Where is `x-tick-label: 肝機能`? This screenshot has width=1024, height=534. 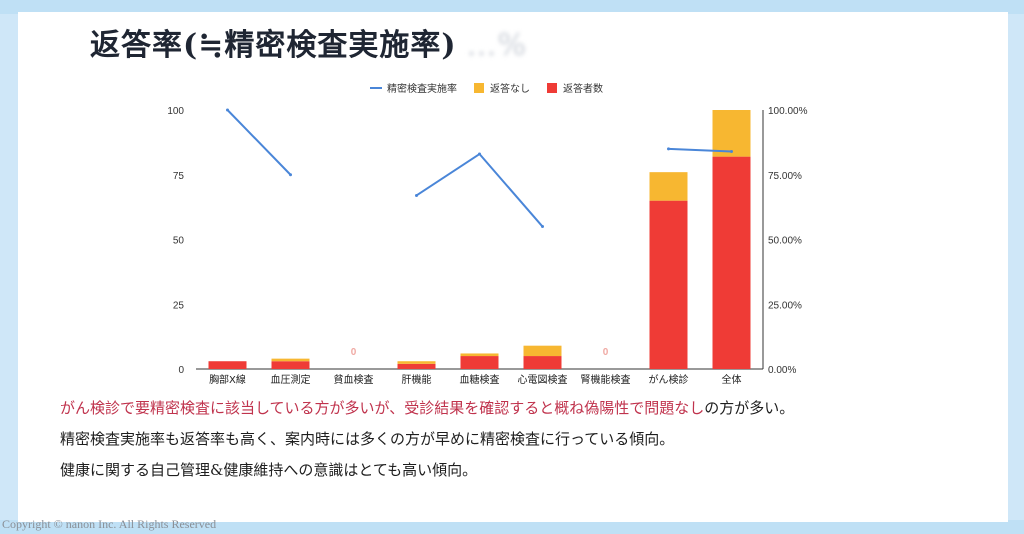 x-tick-label: 肝機能 is located at coordinates (417, 379).